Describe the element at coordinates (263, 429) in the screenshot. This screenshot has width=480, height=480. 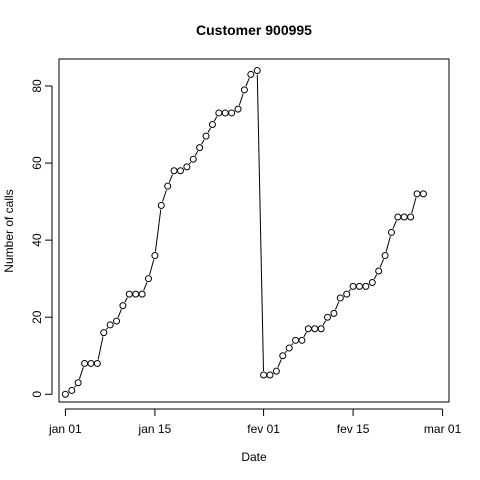
I see `x-tick-label: fev 01` at that location.